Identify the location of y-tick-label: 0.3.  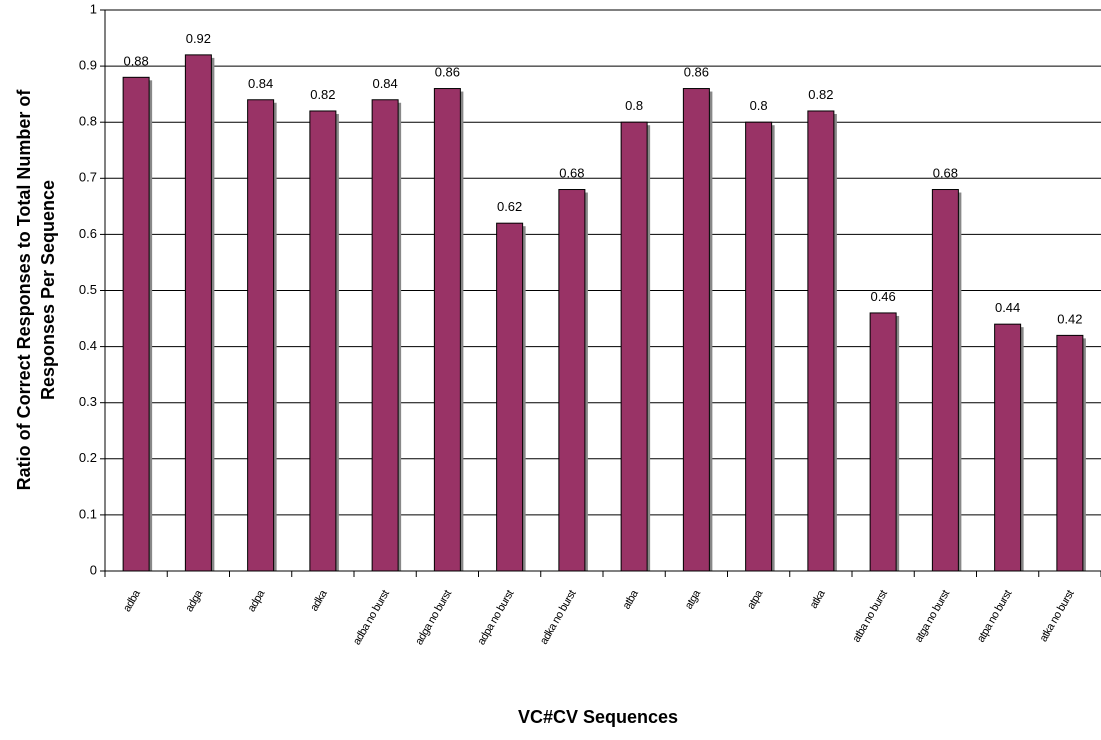
(88, 401).